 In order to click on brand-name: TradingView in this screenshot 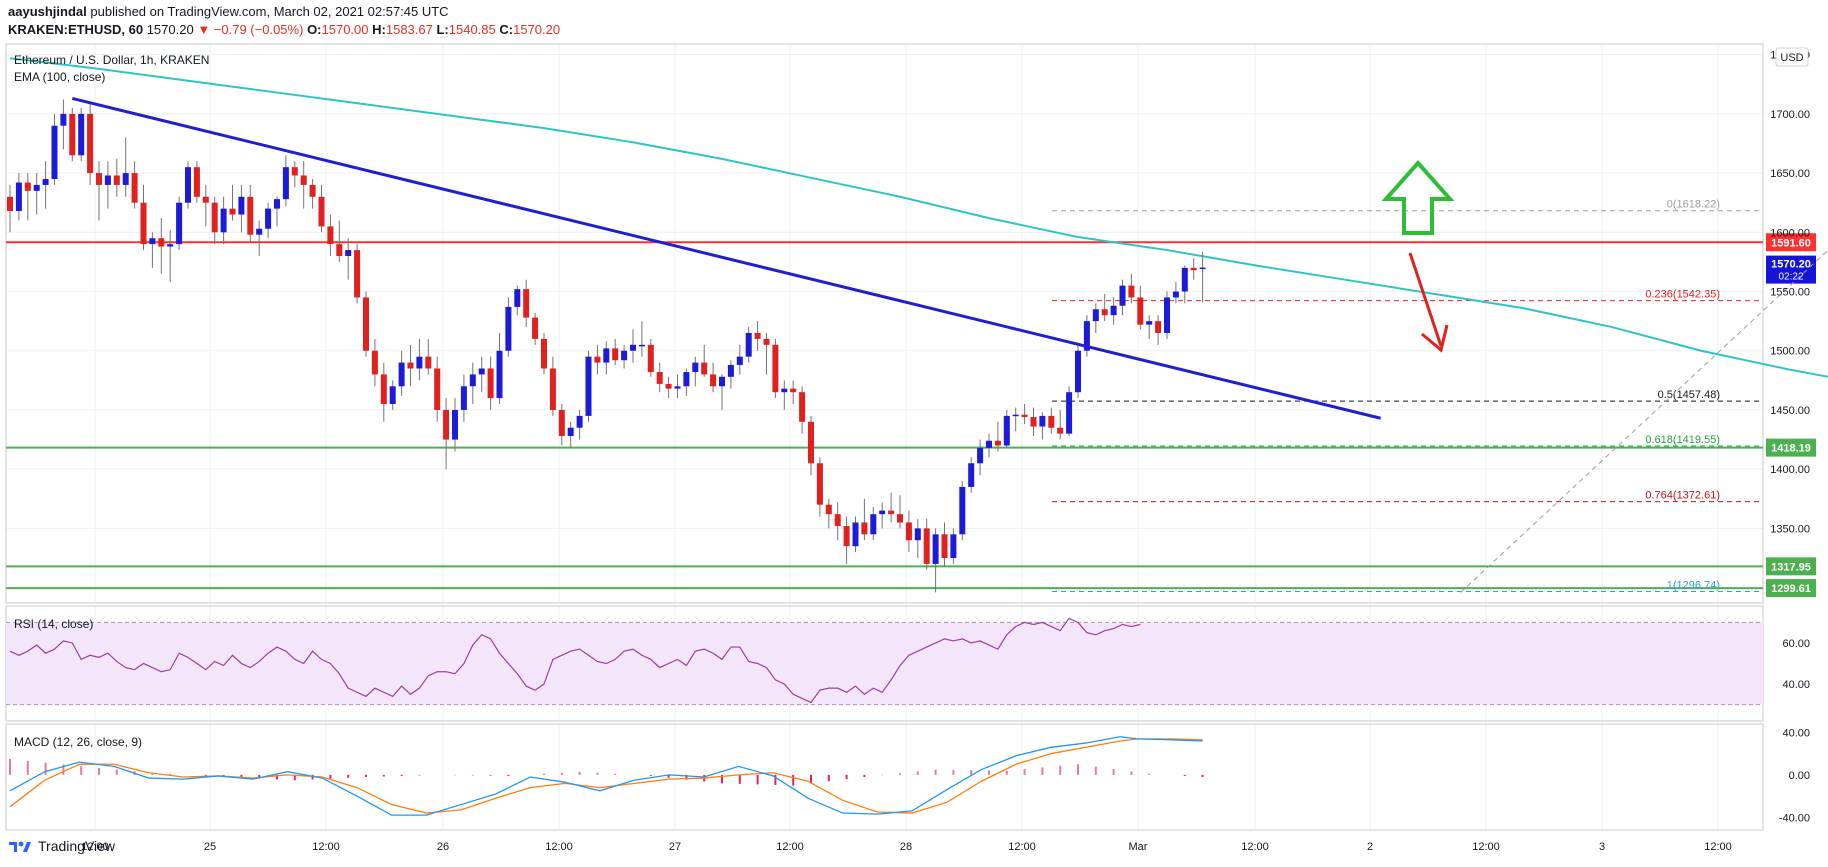, I will do `click(77, 846)`.